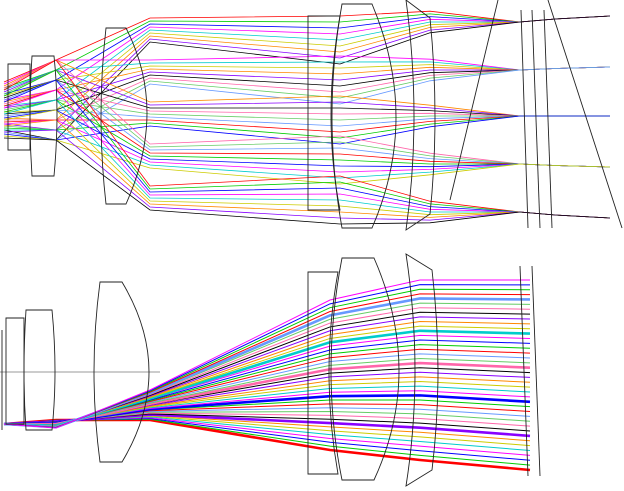  What do you see at coordinates (585, 114) in the screenshot?
I see `image-surface` at bounding box center [585, 114].